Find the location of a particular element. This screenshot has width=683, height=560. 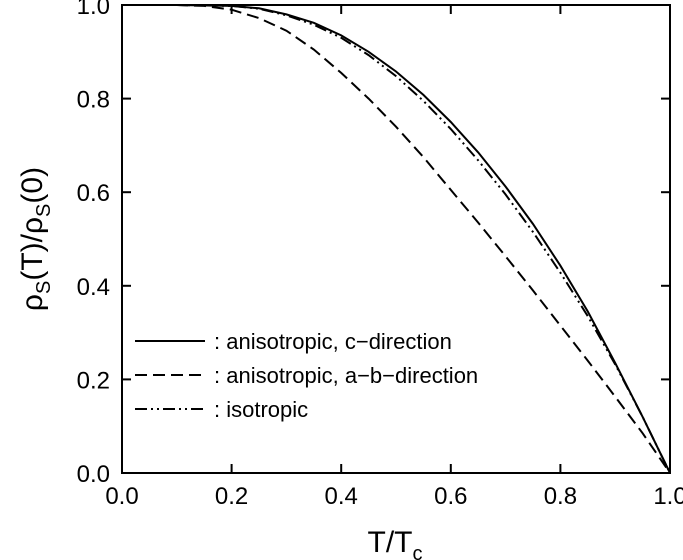

legend-label-3: : isotropic is located at coordinates (261, 409).